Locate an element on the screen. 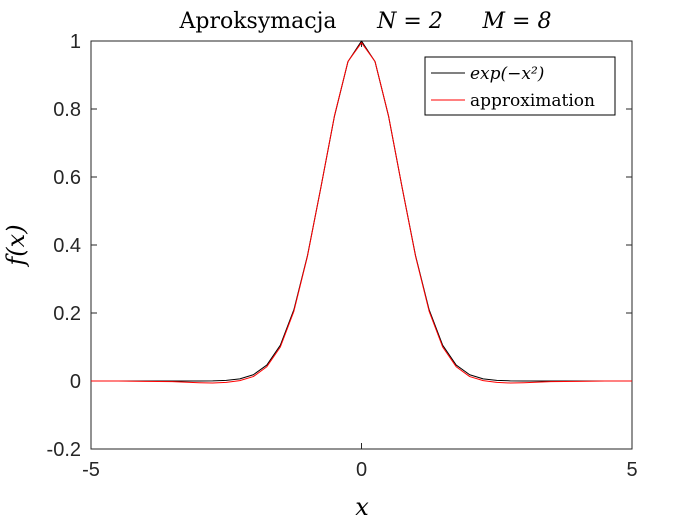 Image resolution: width=700 pixels, height=525 pixels. x-tick-label: -5 is located at coordinates (91, 470).